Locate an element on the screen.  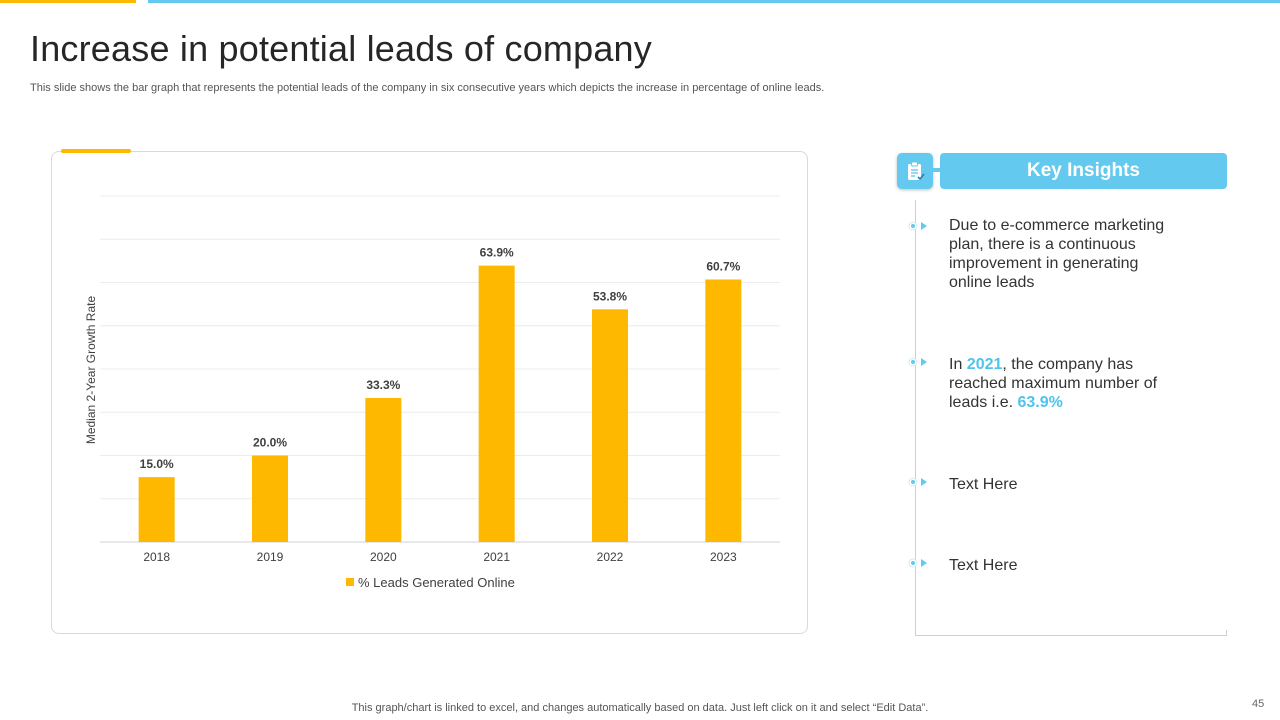
data-label-2018: 15.0% is located at coordinates (157, 464).